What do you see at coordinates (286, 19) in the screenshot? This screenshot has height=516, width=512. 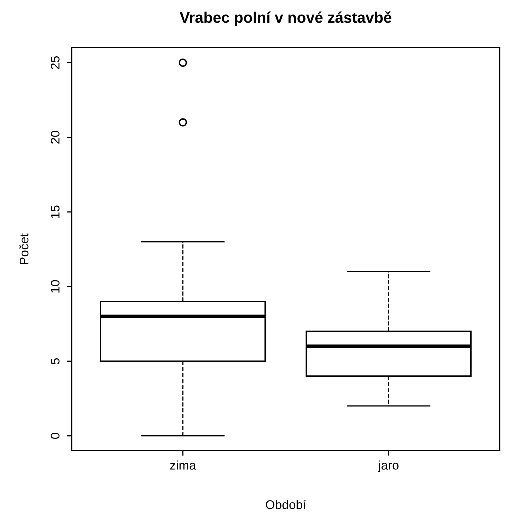 I see `chart-title: Vrabec polní v nové zástavbě` at bounding box center [286, 19].